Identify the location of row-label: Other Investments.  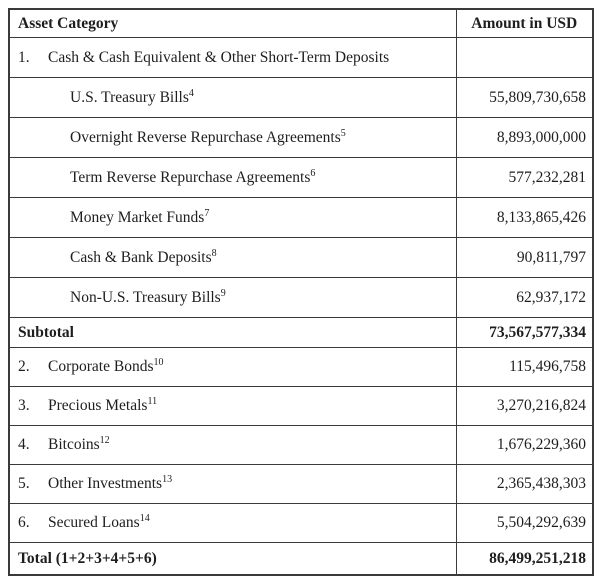
(105, 483).